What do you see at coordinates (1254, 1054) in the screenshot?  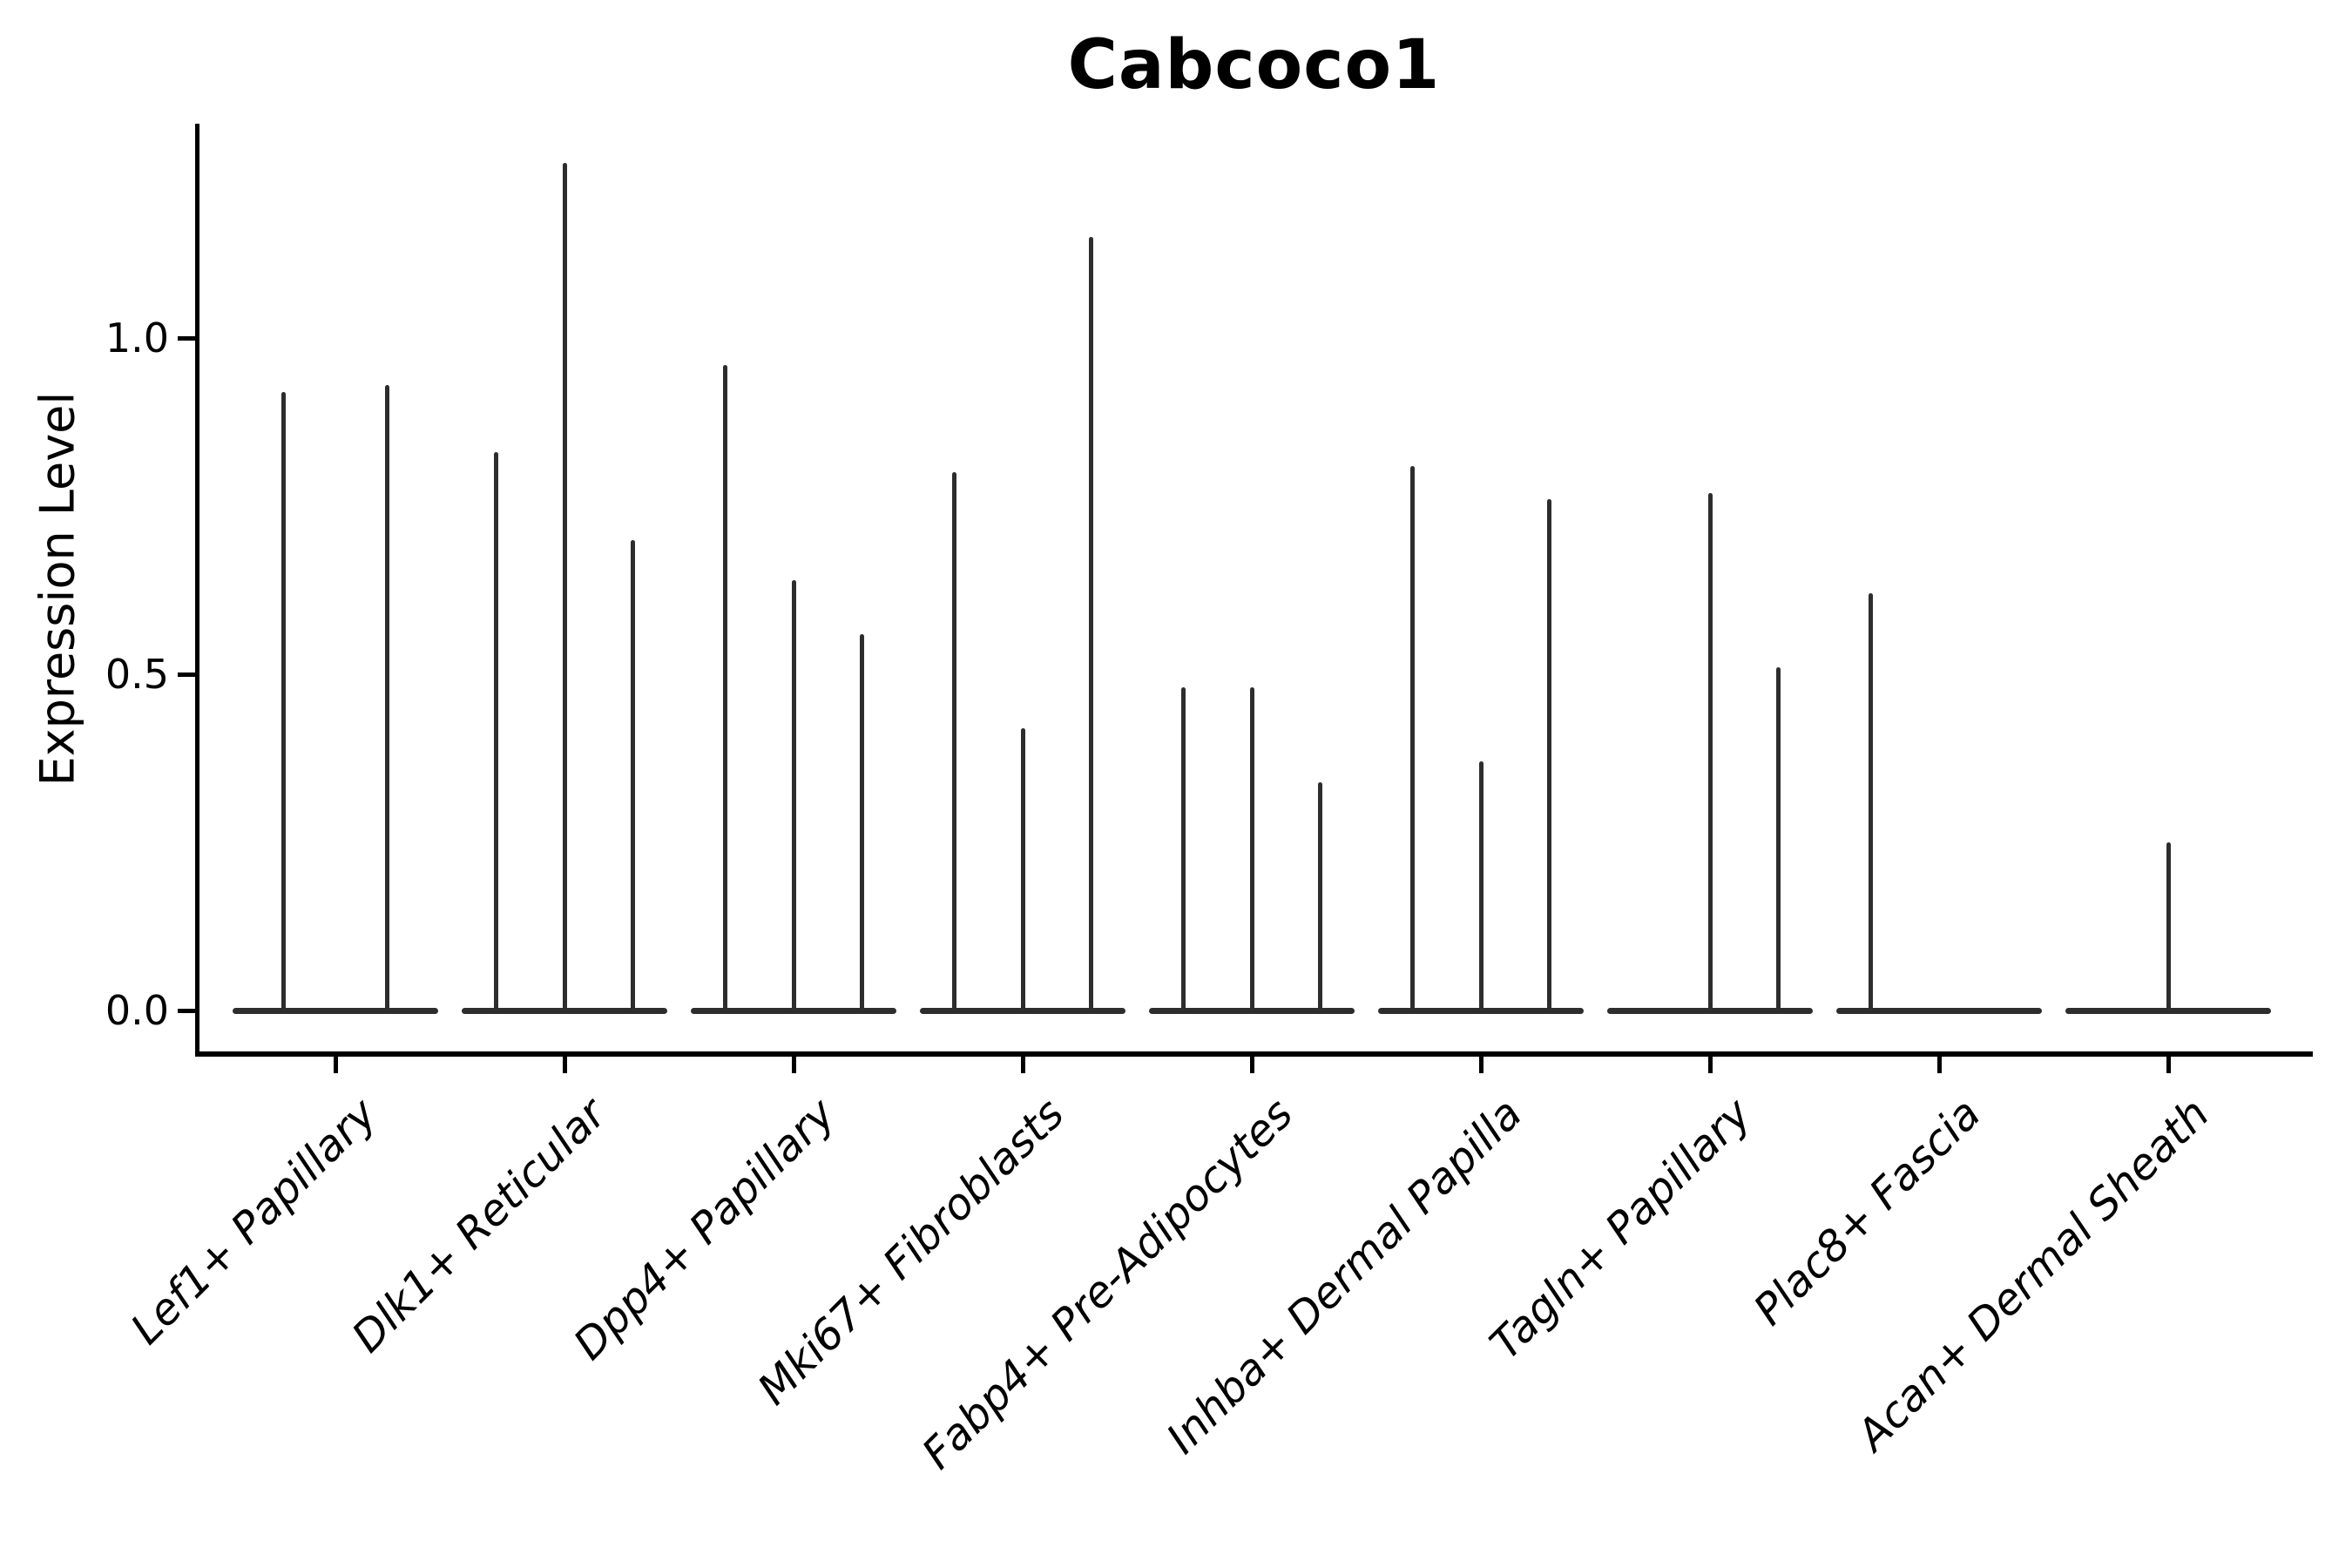 I see `x-axis-spine` at bounding box center [1254, 1054].